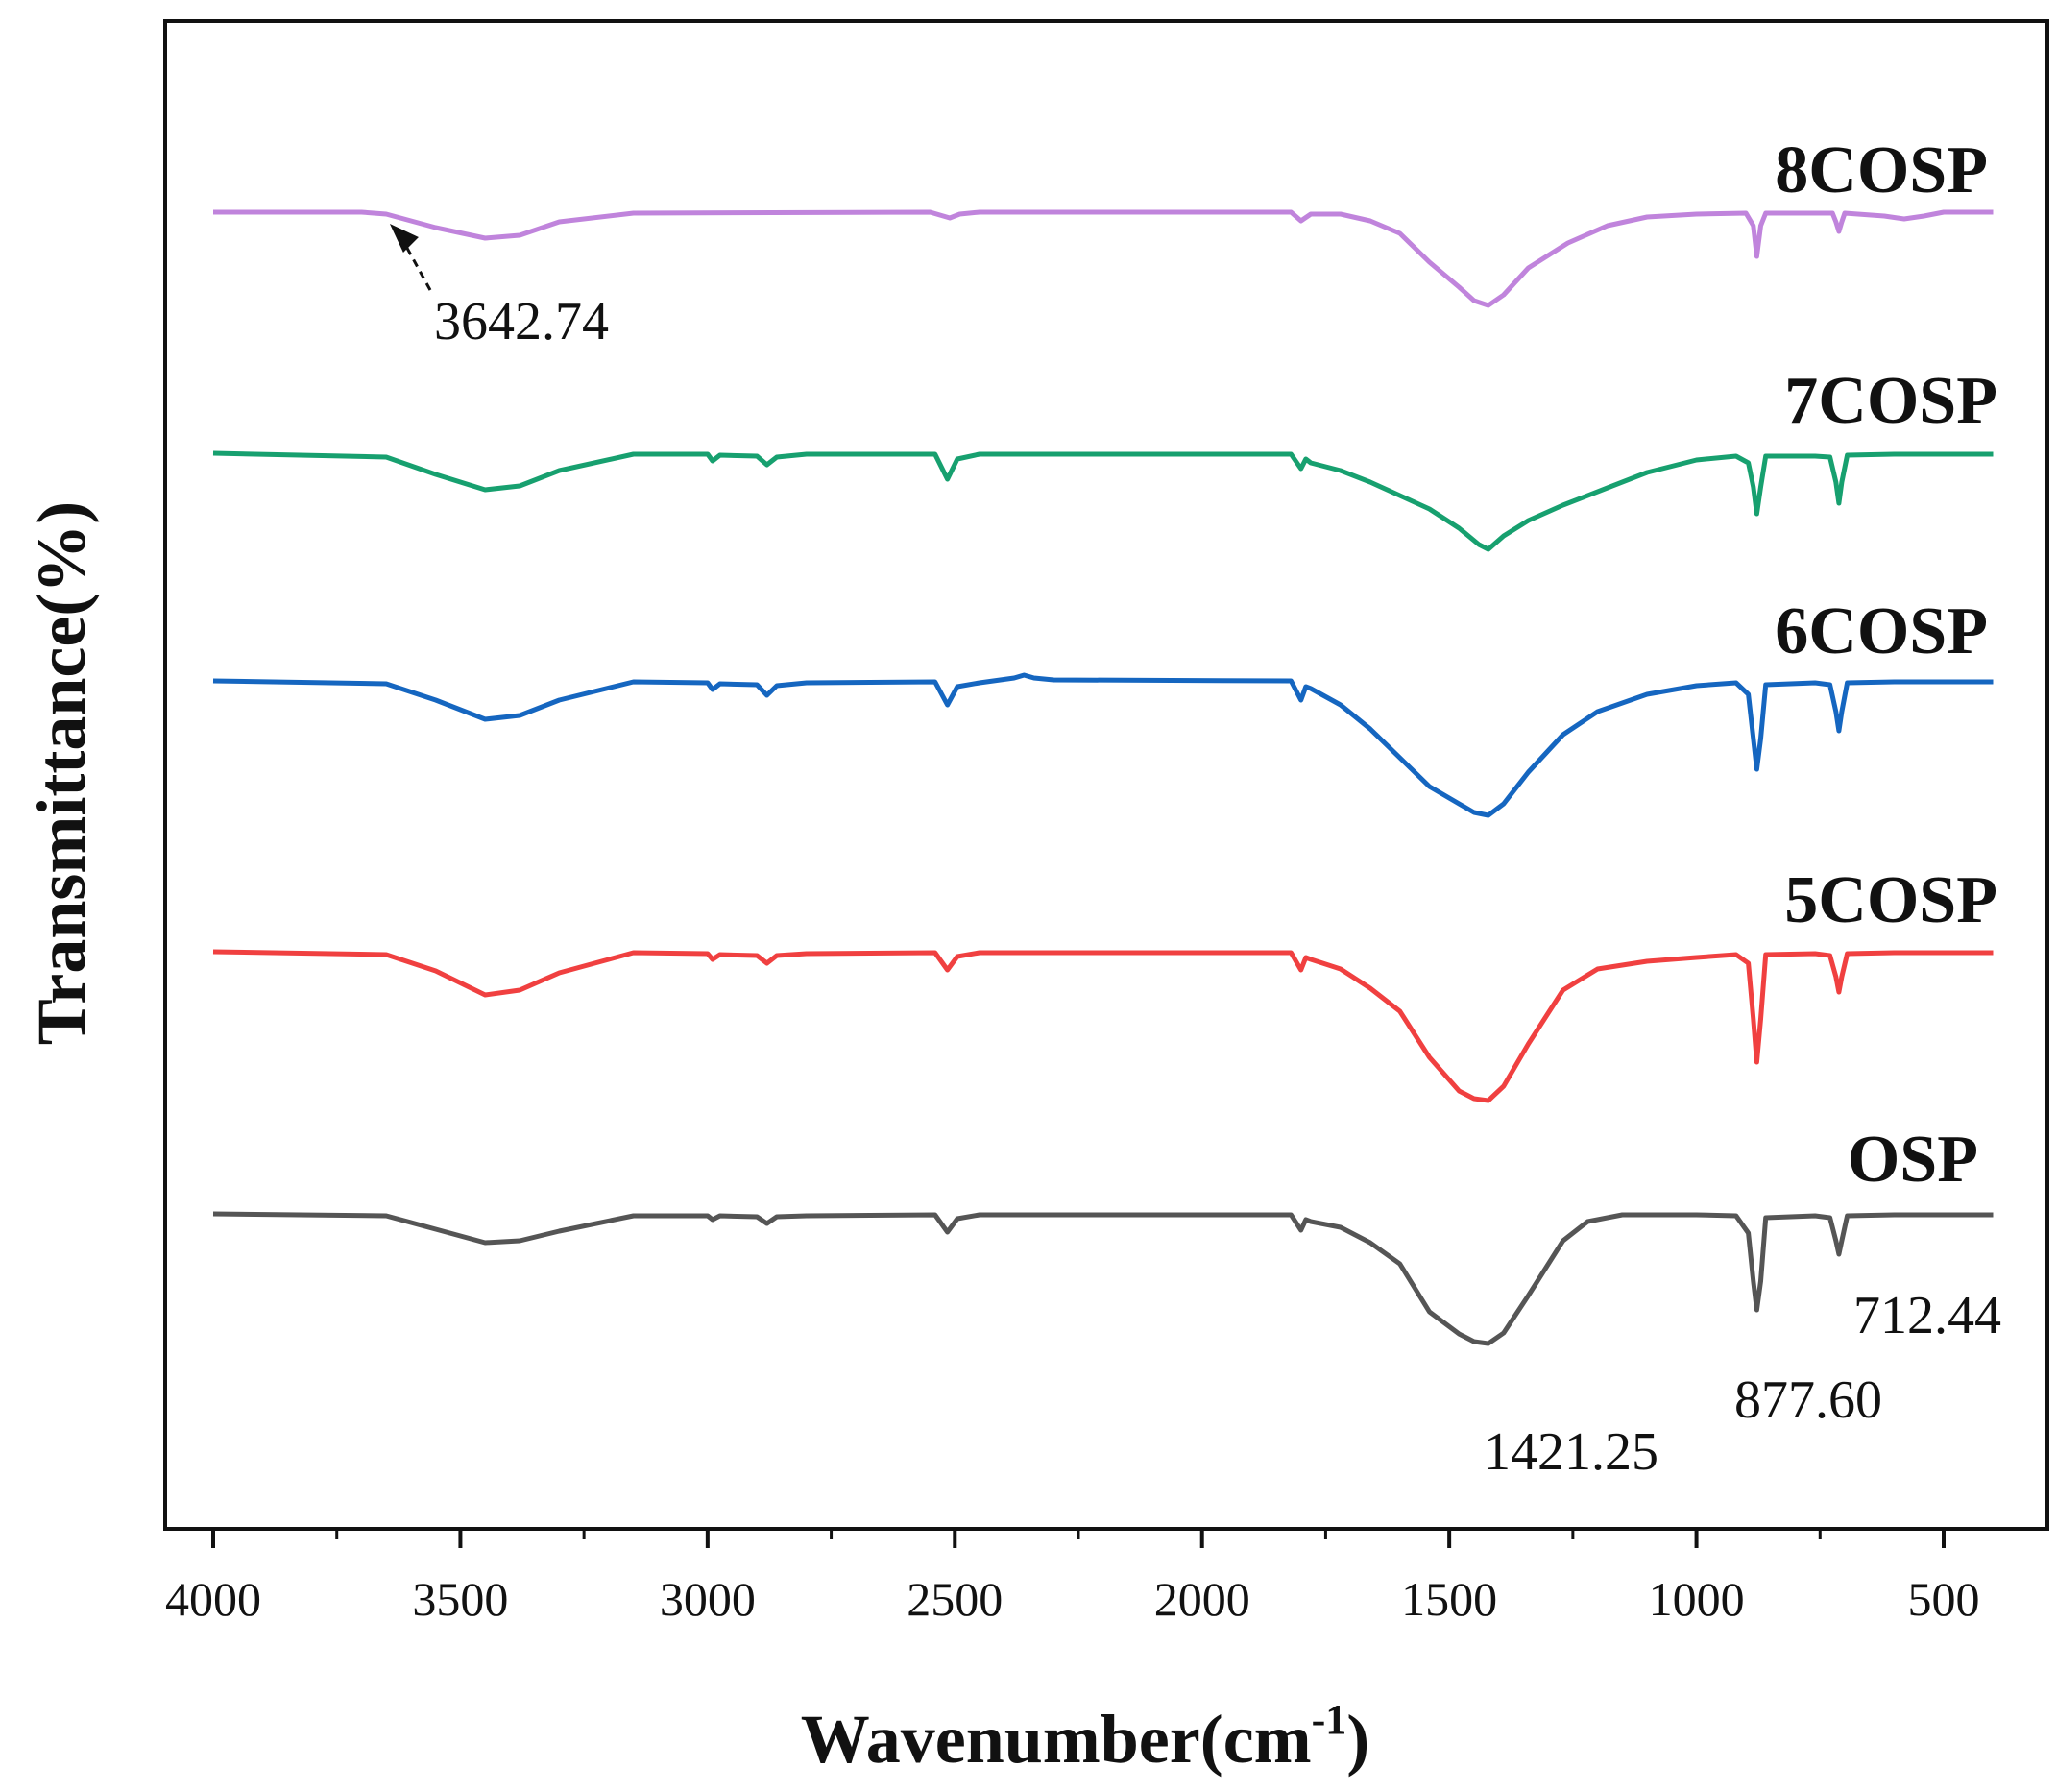  What do you see at coordinates (955, 1599) in the screenshot?
I see `x-tick-label: 2500` at bounding box center [955, 1599].